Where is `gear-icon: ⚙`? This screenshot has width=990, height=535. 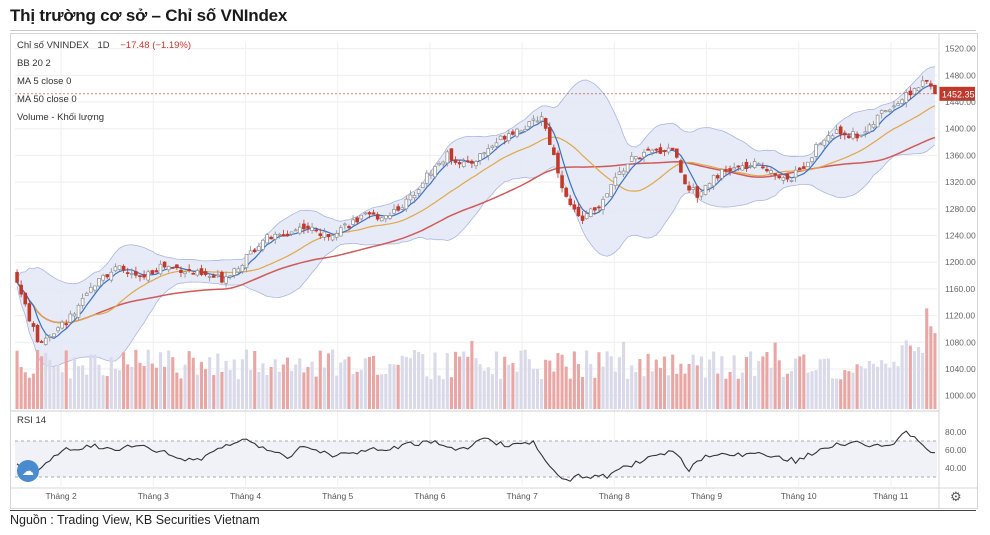
gear-icon: ⚙ is located at coordinates (956, 496).